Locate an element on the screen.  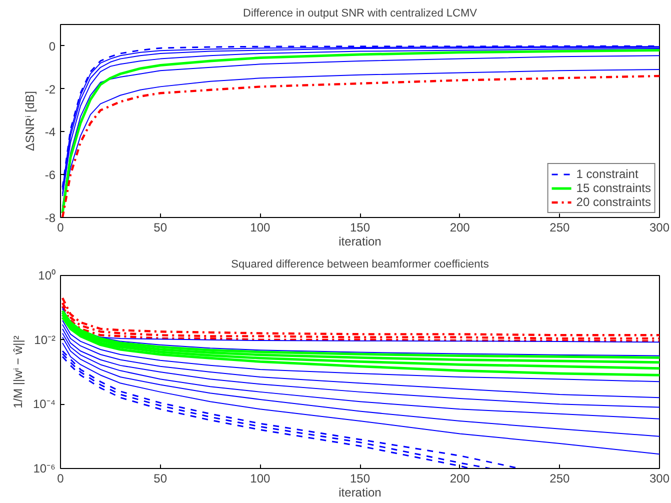
y-axis-title: ΔSNRⁱ [dB] is located at coordinates (29, 121).